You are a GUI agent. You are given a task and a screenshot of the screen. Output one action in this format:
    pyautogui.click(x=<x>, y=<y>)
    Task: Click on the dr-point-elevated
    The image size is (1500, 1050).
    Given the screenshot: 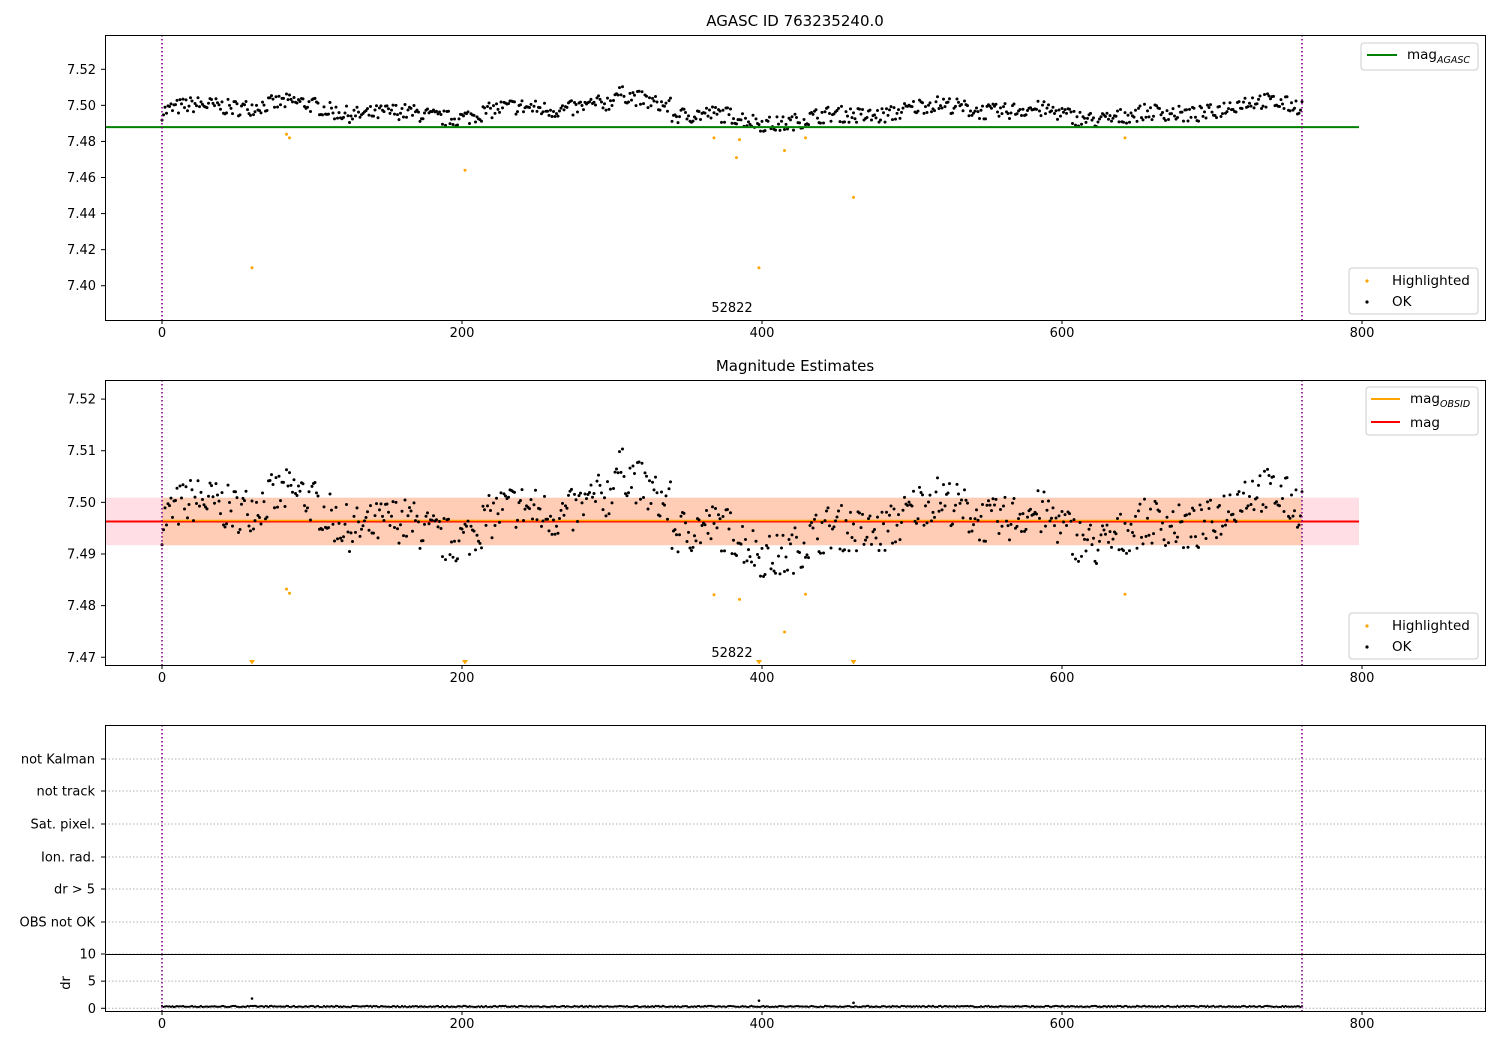 What is the action you would take?
    pyautogui.click(x=759, y=1000)
    